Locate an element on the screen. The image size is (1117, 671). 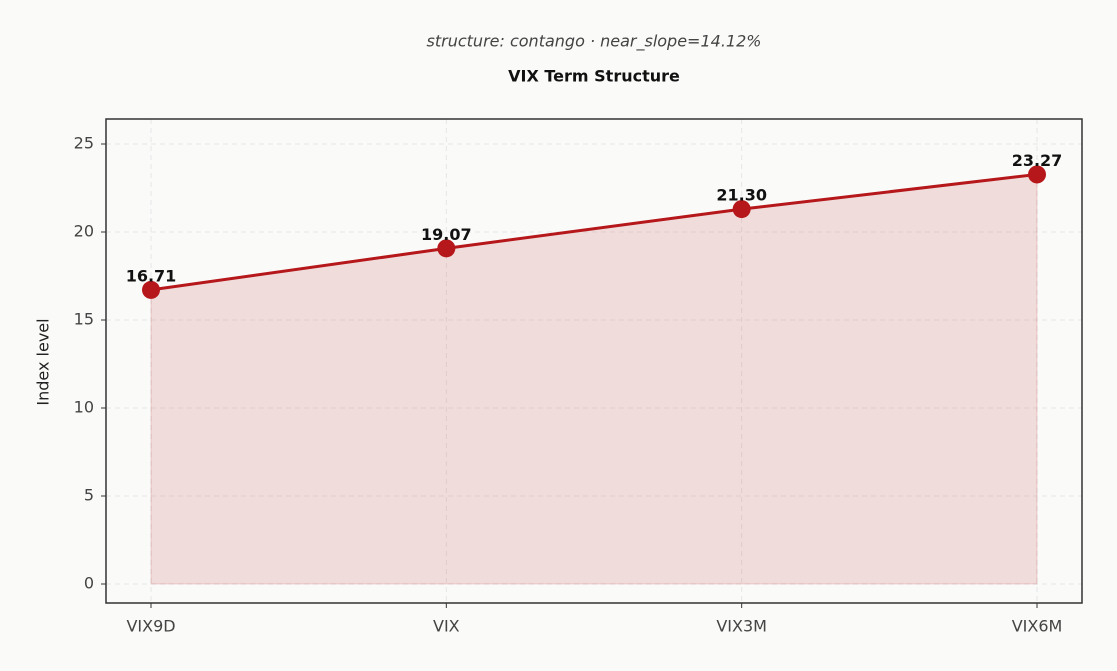
y-tick-label: 0 is located at coordinates (89, 582).